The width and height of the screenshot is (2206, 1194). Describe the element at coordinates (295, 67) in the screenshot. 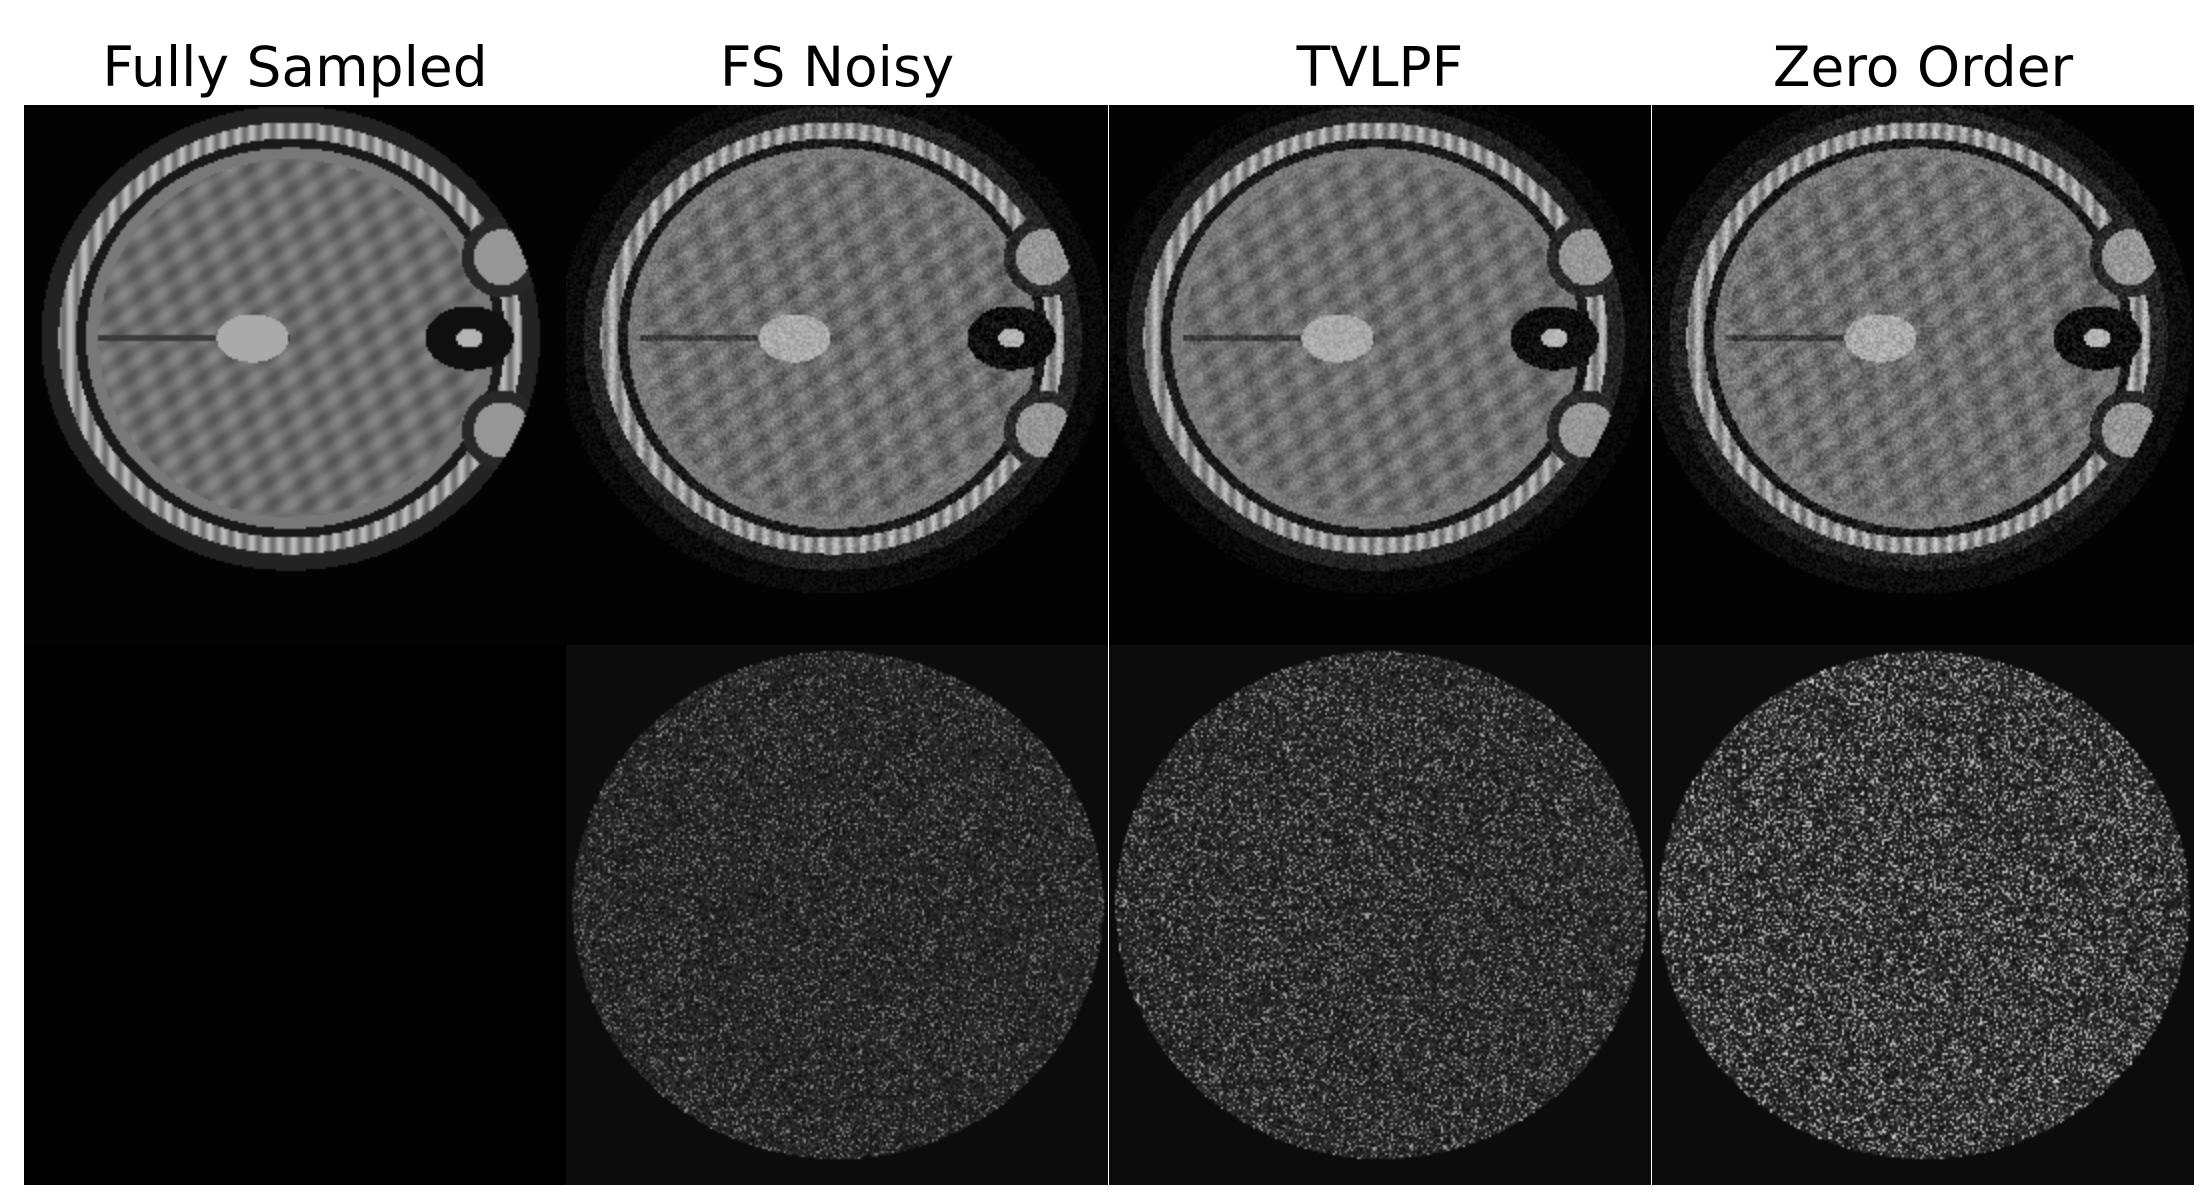

I see `column-title-fully-sampled: Fully Sampled` at that location.